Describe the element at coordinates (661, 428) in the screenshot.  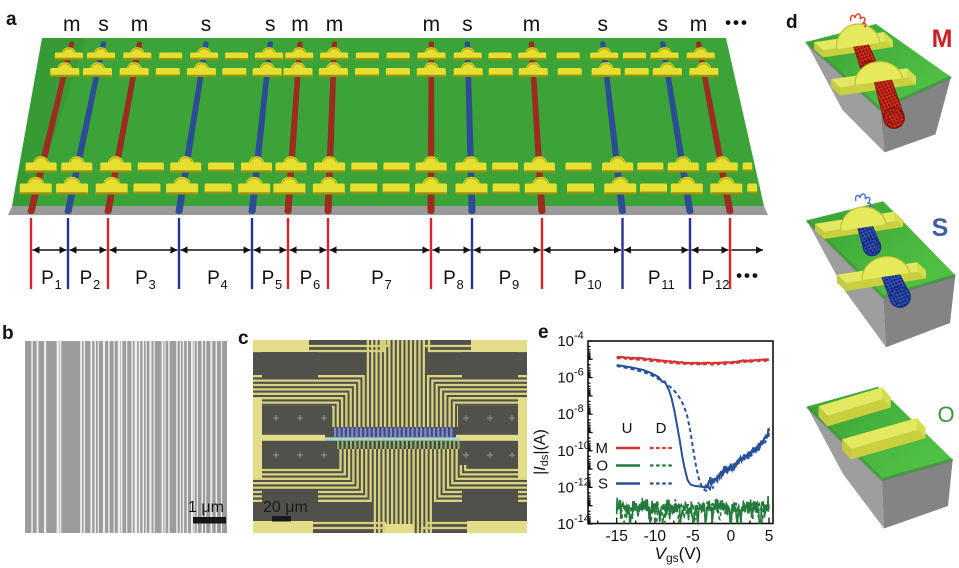
I see `svg-text: D` at that location.